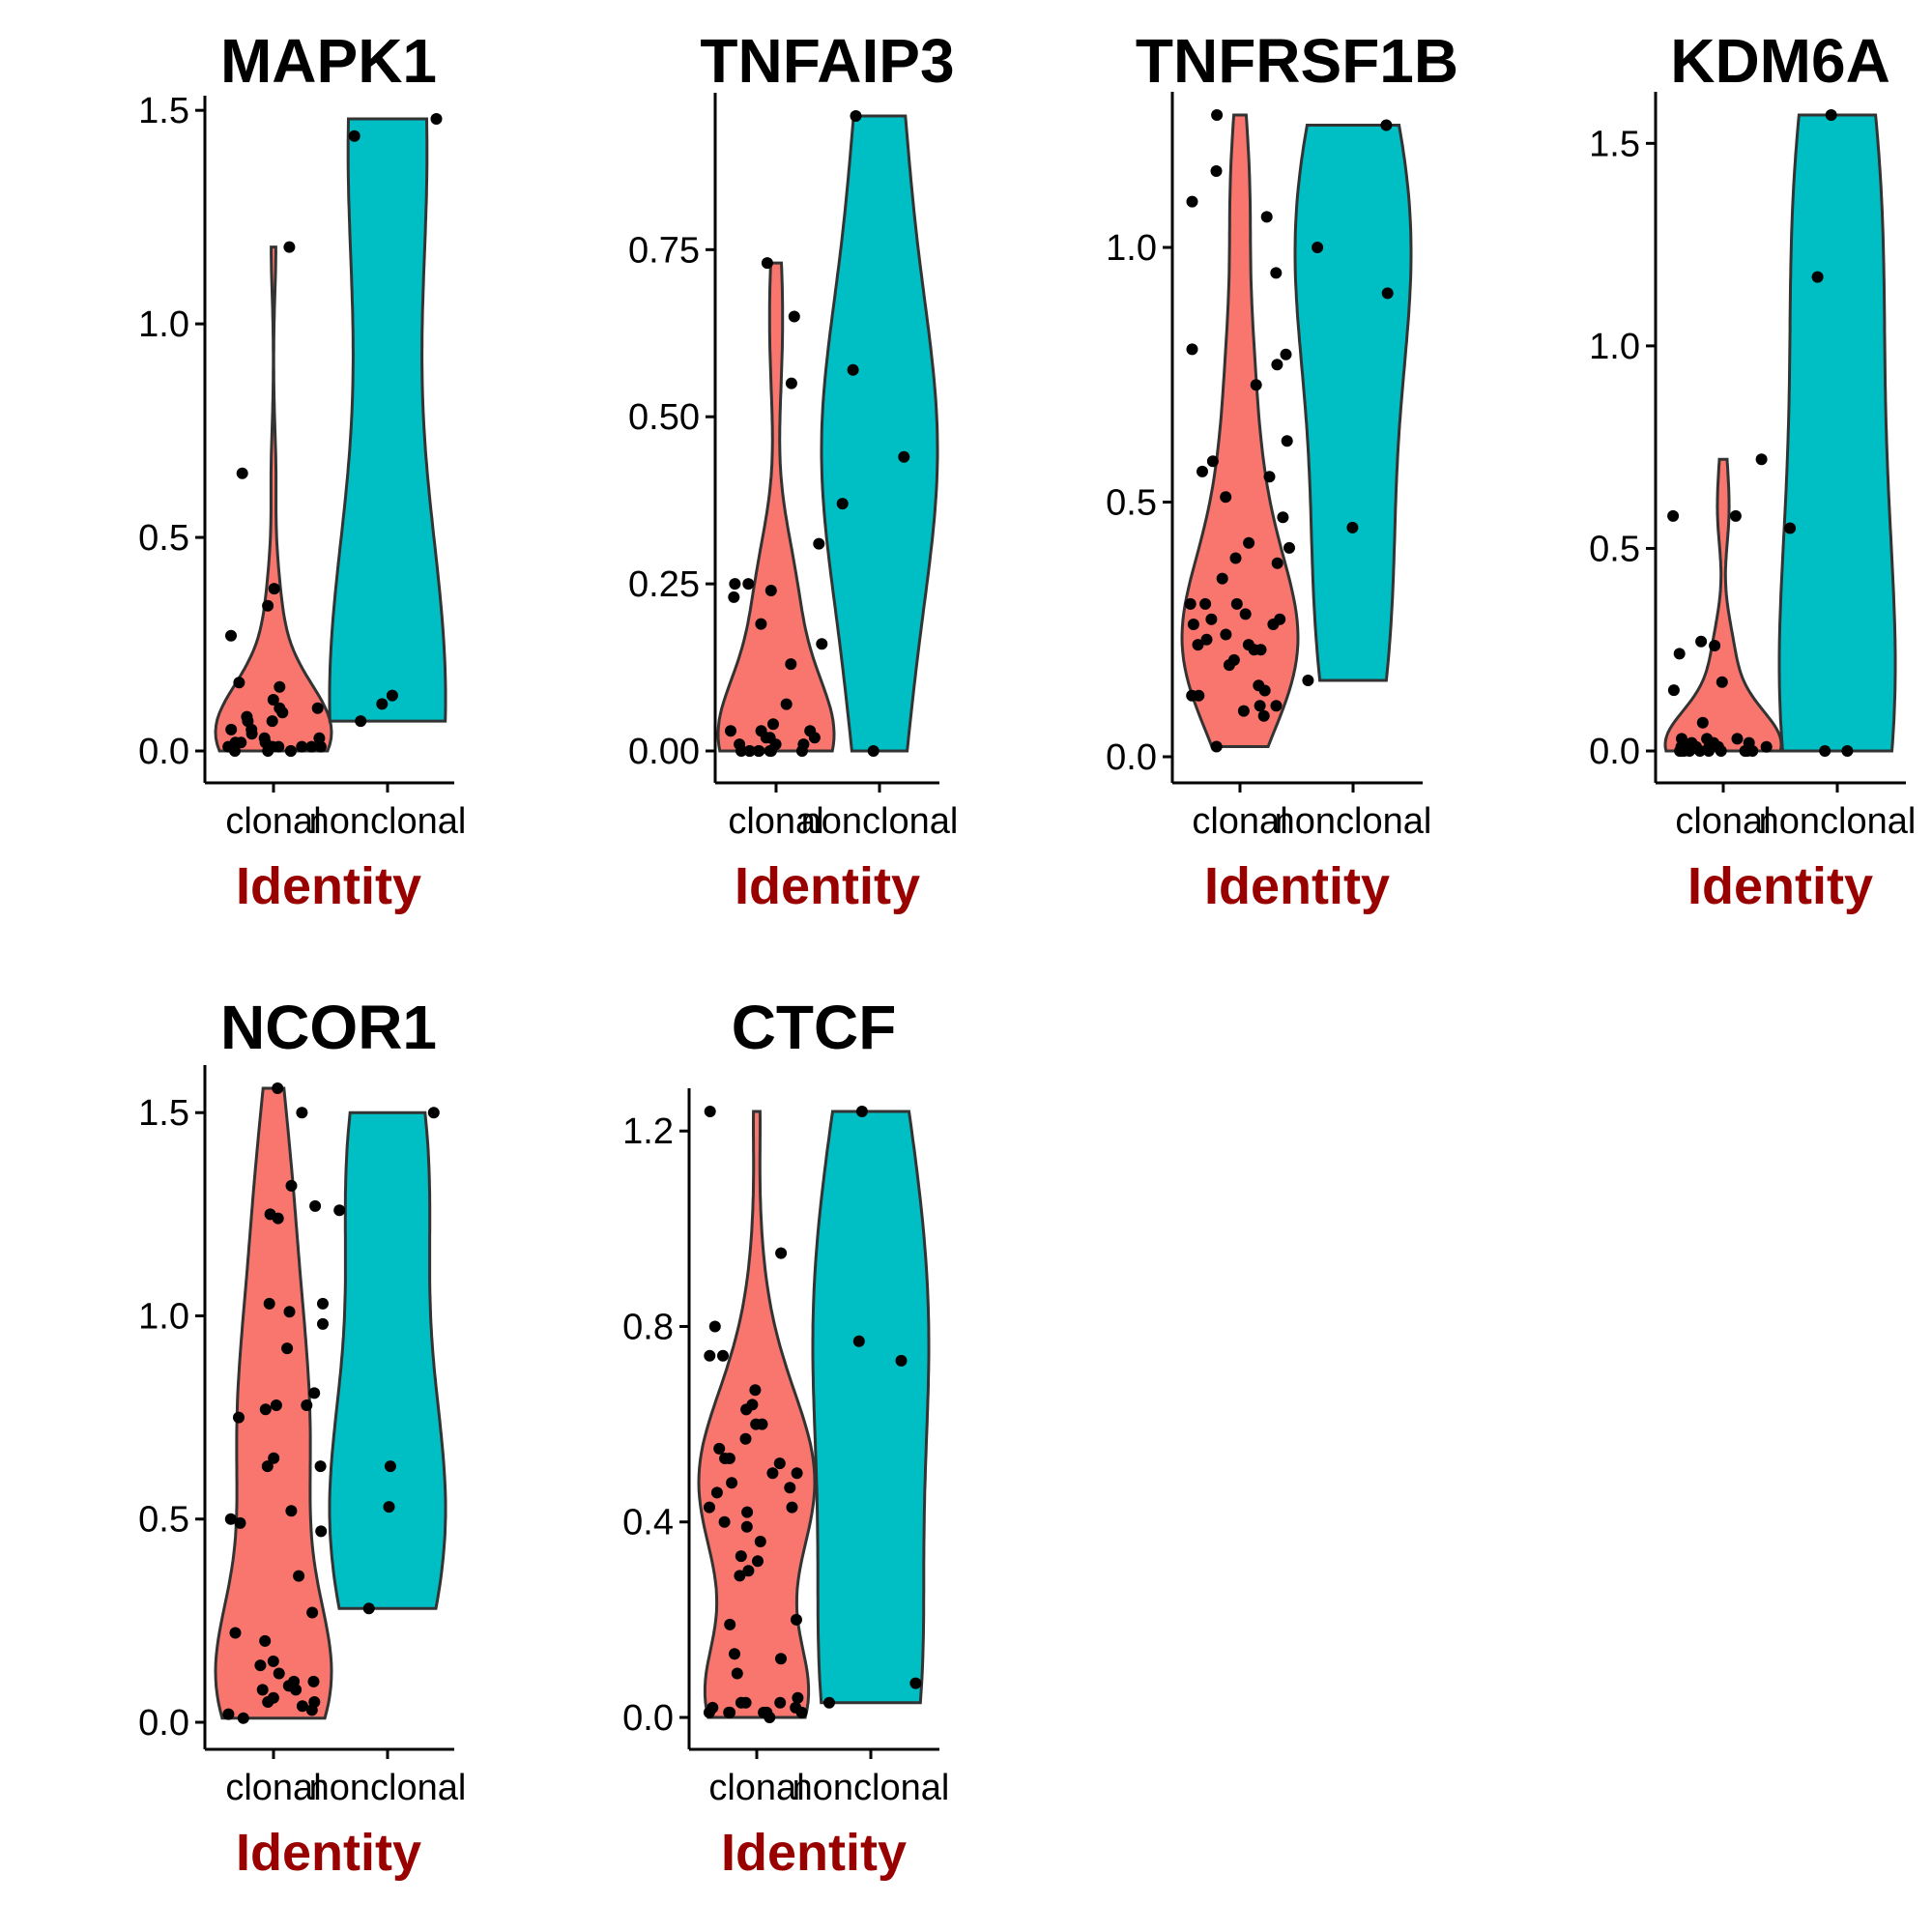 This screenshot has width=1932, height=1932. I want to click on y-tick-label: 0.0, so click(163, 1723).